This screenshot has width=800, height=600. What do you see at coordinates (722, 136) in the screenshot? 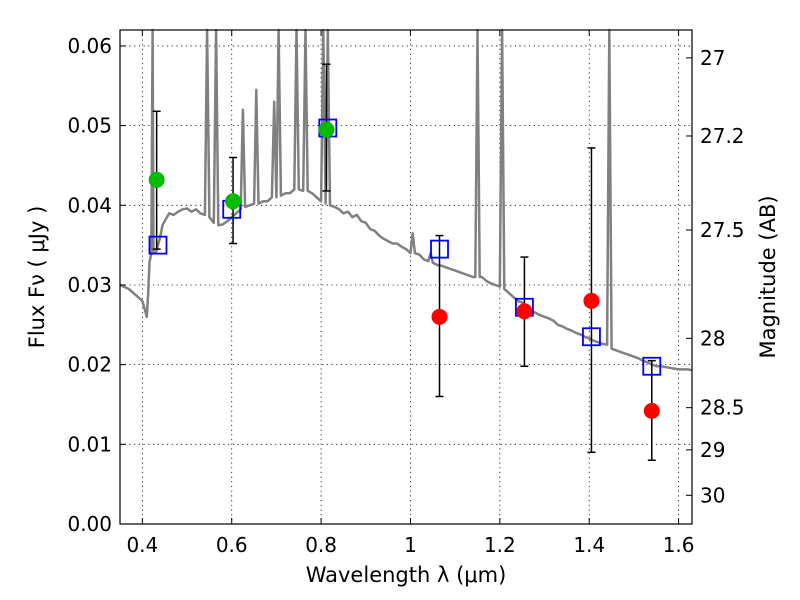
I see `right-tick-label: 27.2` at bounding box center [722, 136].